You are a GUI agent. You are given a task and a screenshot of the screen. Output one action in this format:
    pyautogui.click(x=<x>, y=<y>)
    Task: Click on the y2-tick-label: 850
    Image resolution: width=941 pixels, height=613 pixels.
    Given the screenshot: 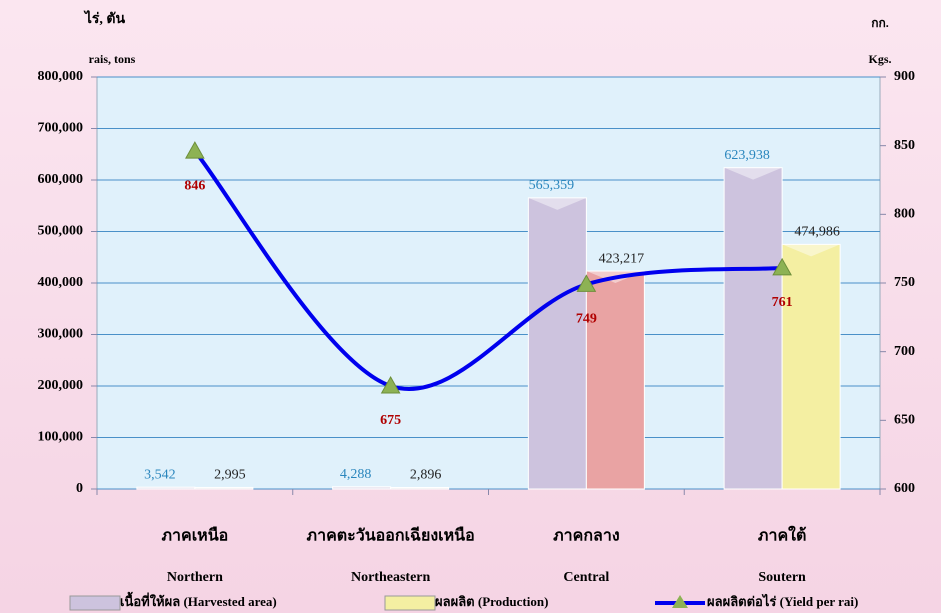 What is the action you would take?
    pyautogui.click(x=904, y=145)
    